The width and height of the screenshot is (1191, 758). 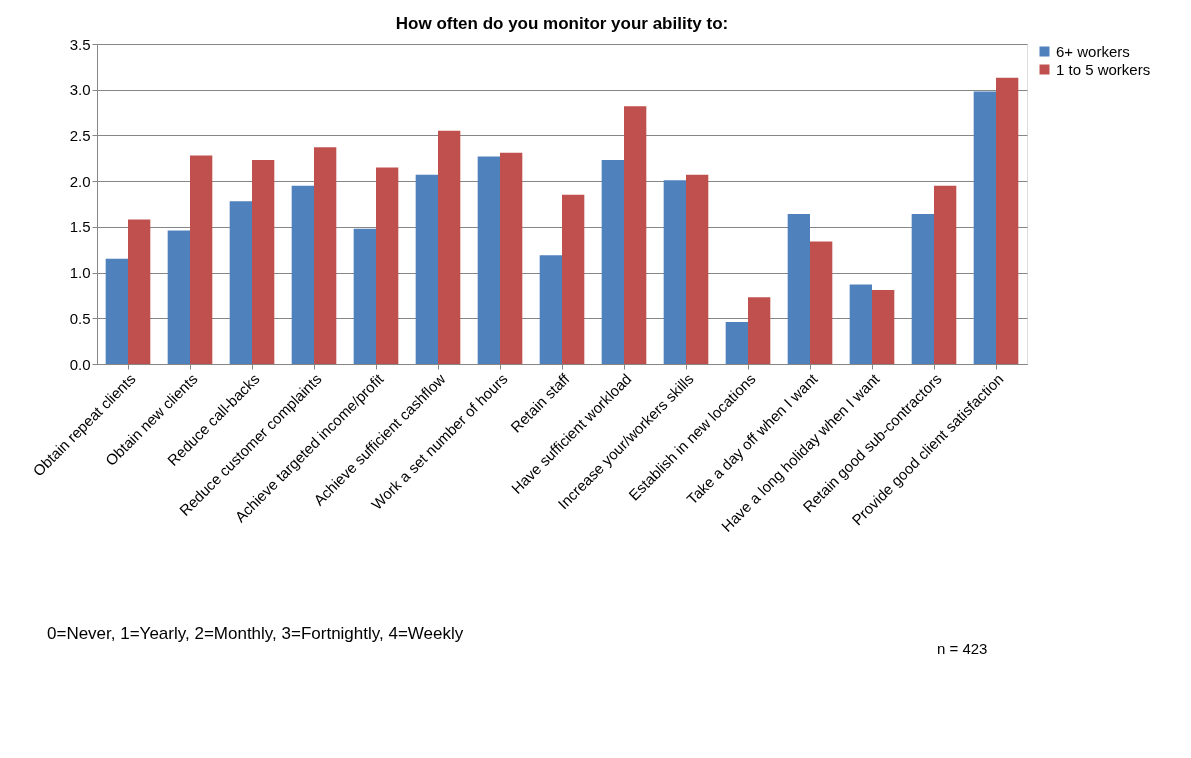 I want to click on y-tick-label: 3.0, so click(x=80, y=90).